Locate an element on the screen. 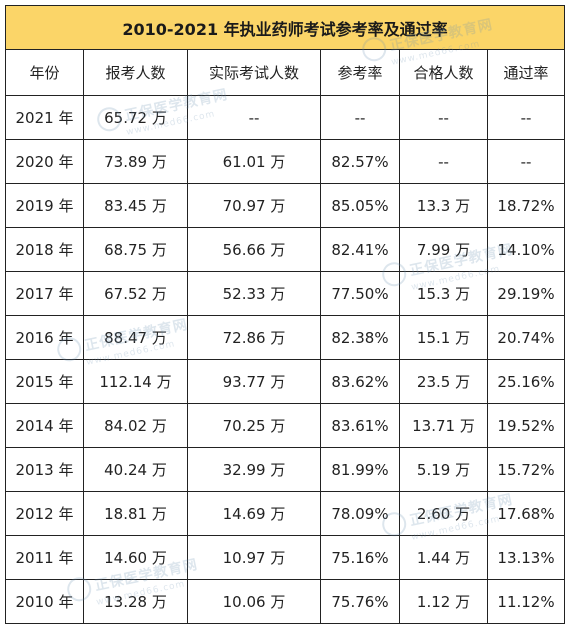 This screenshot has width=570, height=624. cell-passed: 13.71 万 is located at coordinates (443, 425).